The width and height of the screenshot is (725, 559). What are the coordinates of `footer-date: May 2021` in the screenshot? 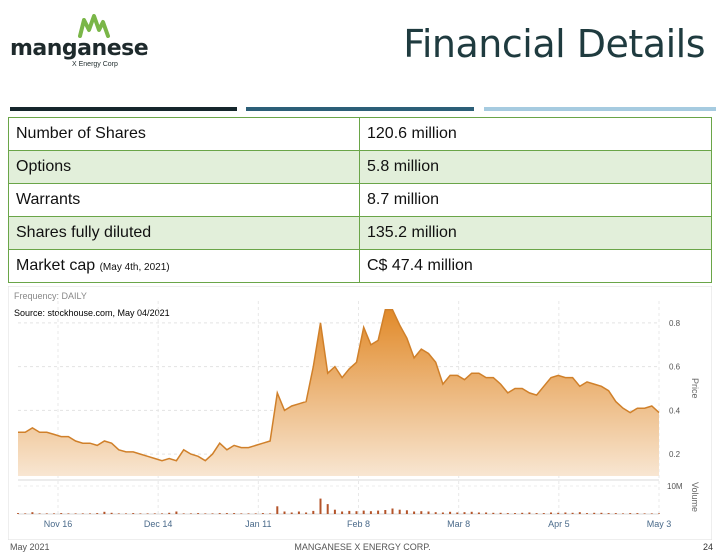 It's located at (30, 547).